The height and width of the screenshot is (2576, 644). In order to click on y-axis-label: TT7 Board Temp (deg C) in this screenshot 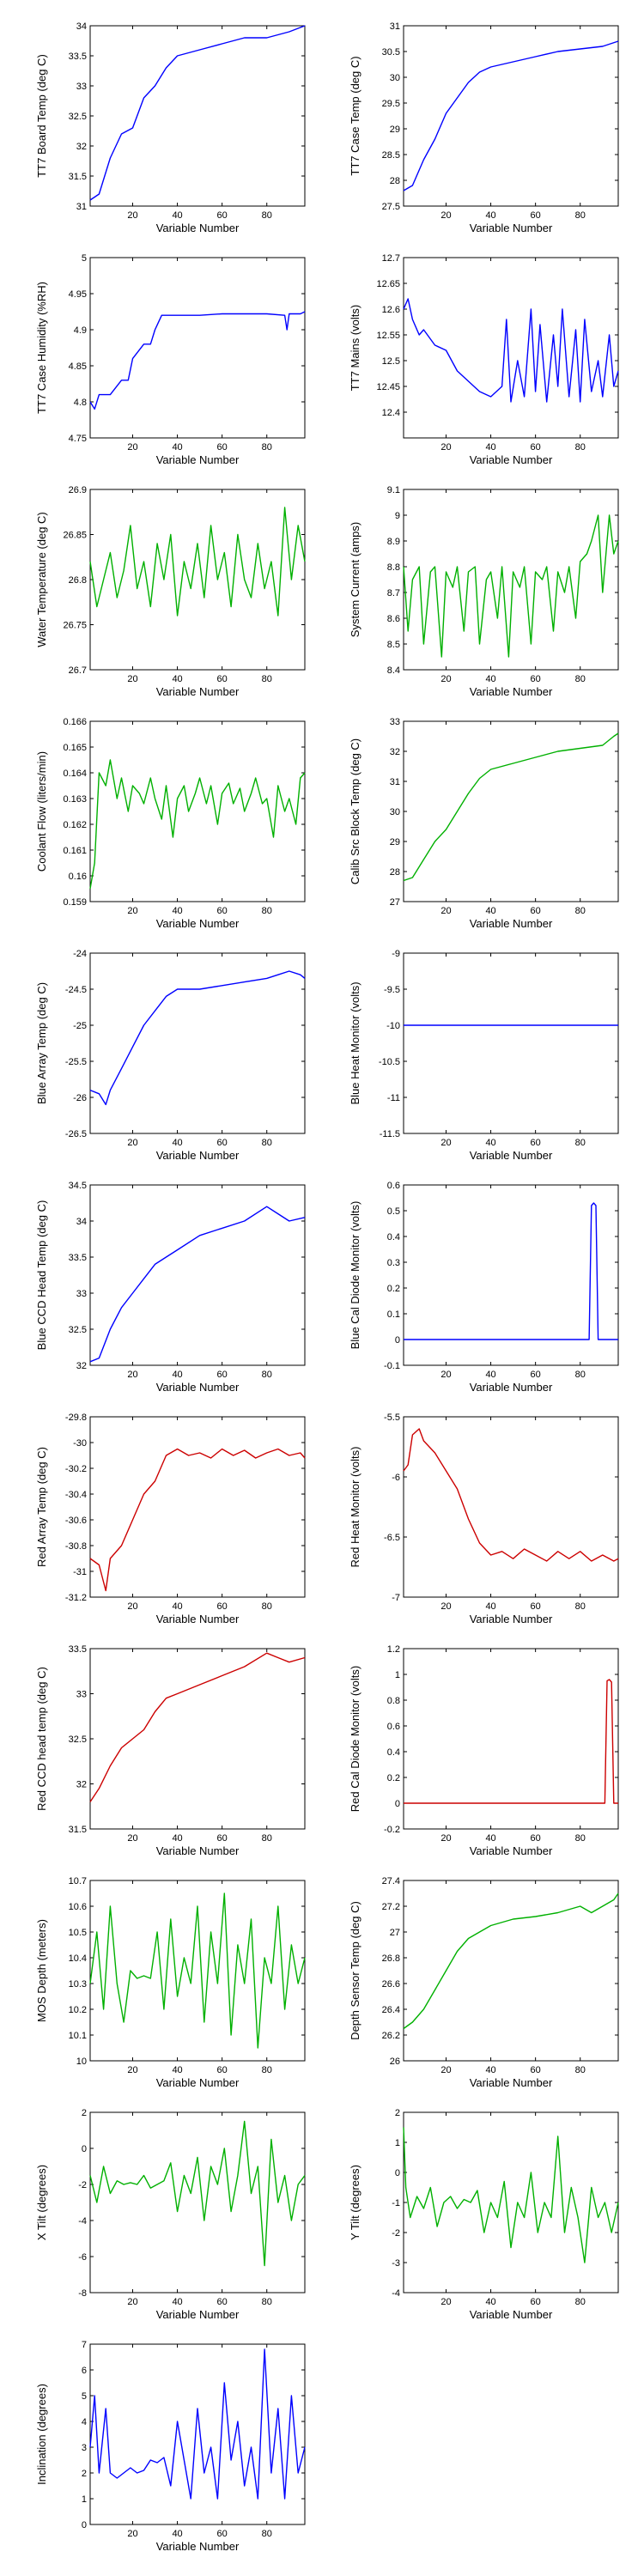, I will do `click(41, 116)`.